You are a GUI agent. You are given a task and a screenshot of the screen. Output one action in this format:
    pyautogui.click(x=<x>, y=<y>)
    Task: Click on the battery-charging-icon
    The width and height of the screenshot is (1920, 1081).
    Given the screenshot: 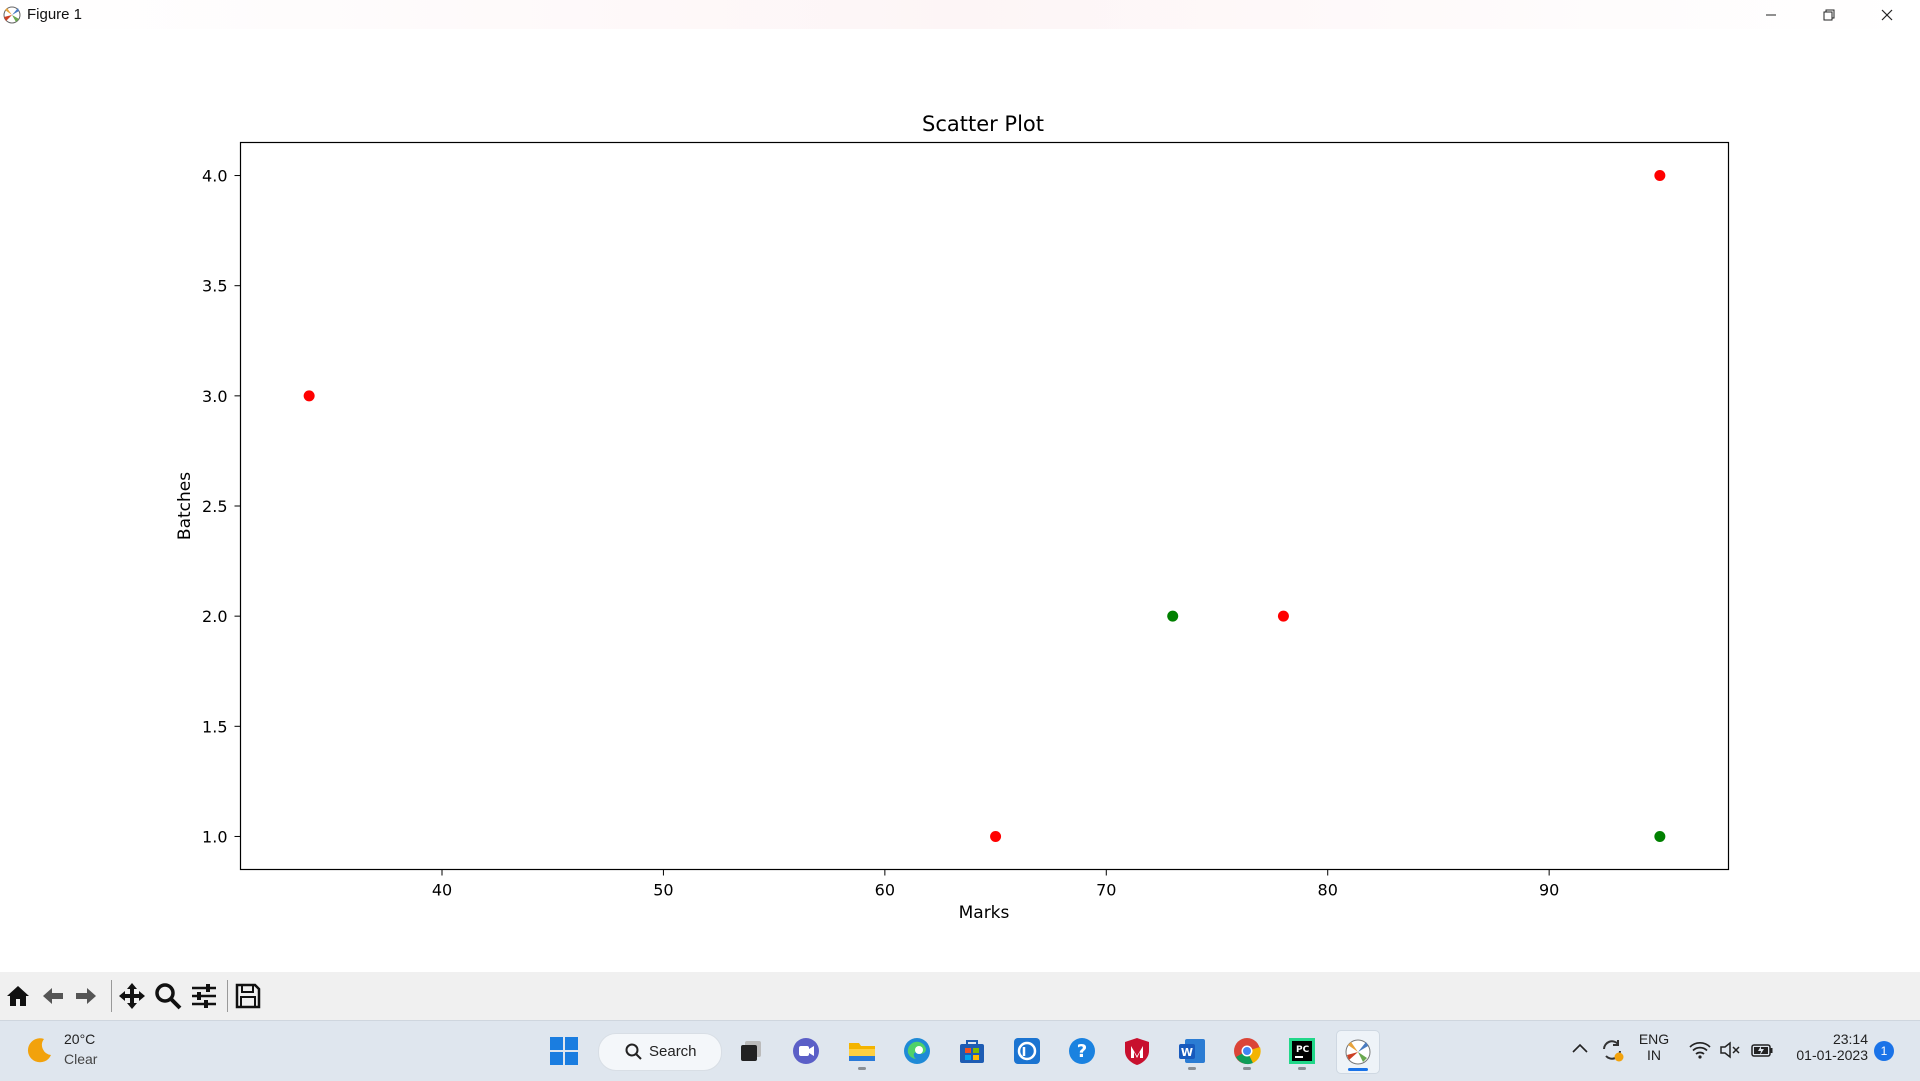 What is the action you would take?
    pyautogui.click(x=1762, y=1050)
    